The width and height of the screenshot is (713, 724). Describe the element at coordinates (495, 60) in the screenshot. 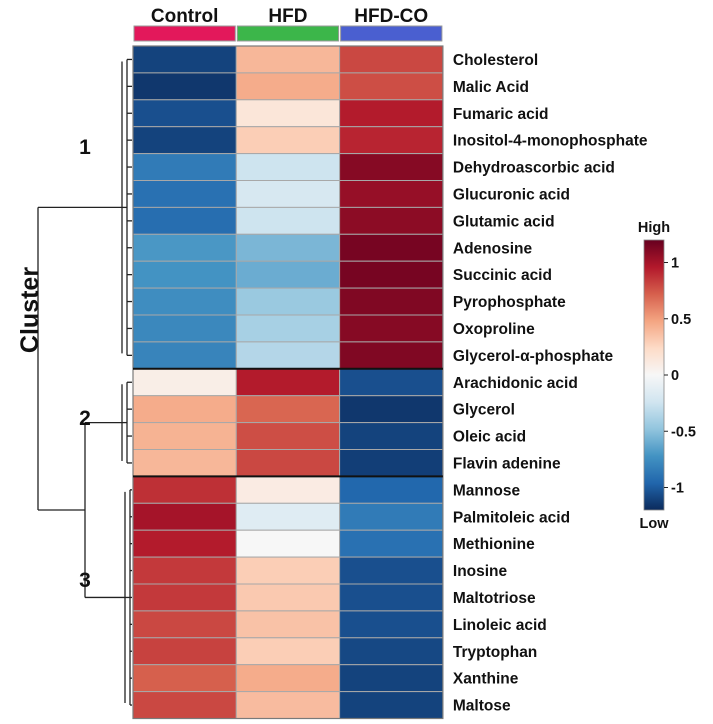

I see `row-label: Cholesterol` at that location.